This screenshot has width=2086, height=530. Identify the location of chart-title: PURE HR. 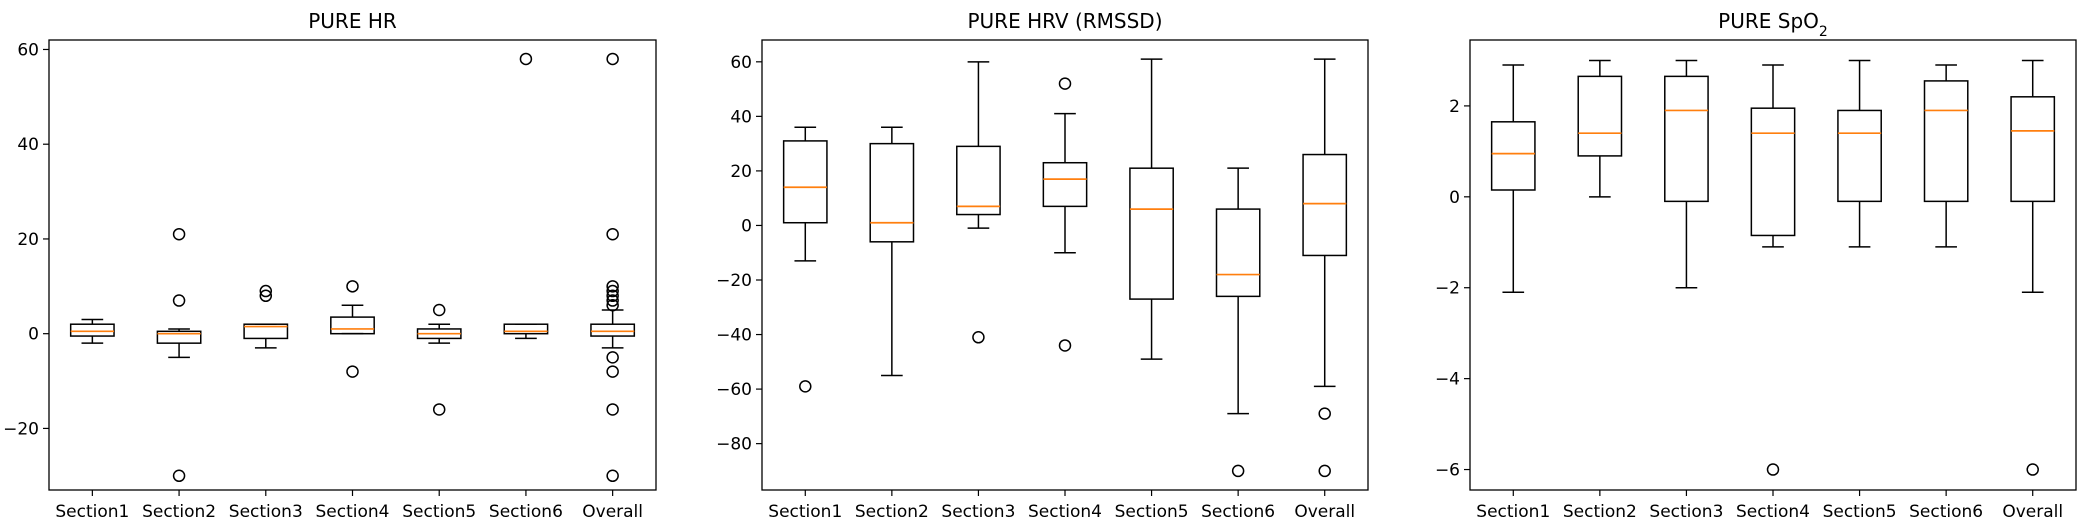
(352, 21).